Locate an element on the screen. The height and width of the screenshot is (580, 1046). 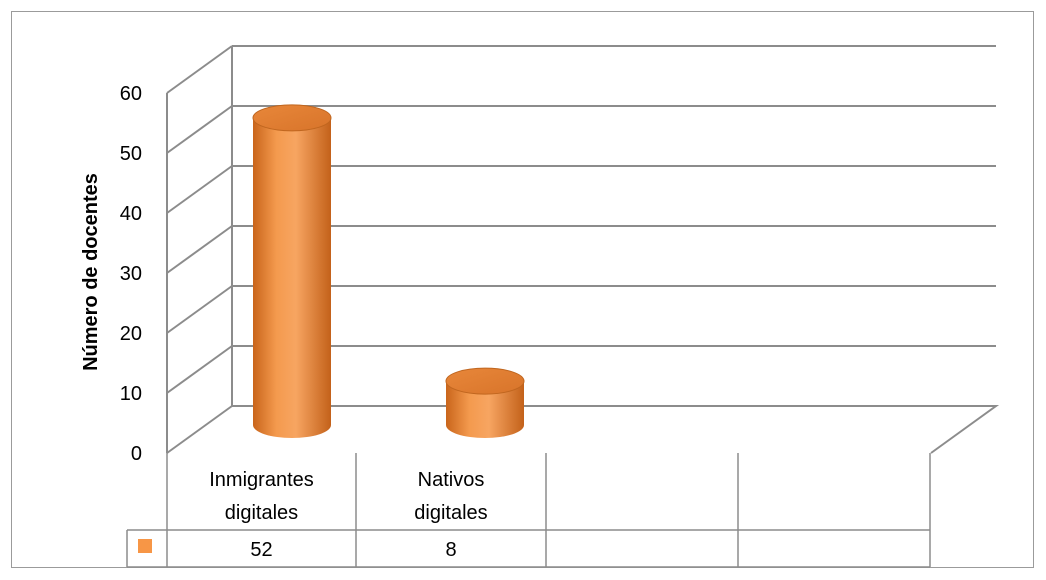
y-axis-ticks: 0 10 20 30 40 50 60 is located at coordinates (131, 274).